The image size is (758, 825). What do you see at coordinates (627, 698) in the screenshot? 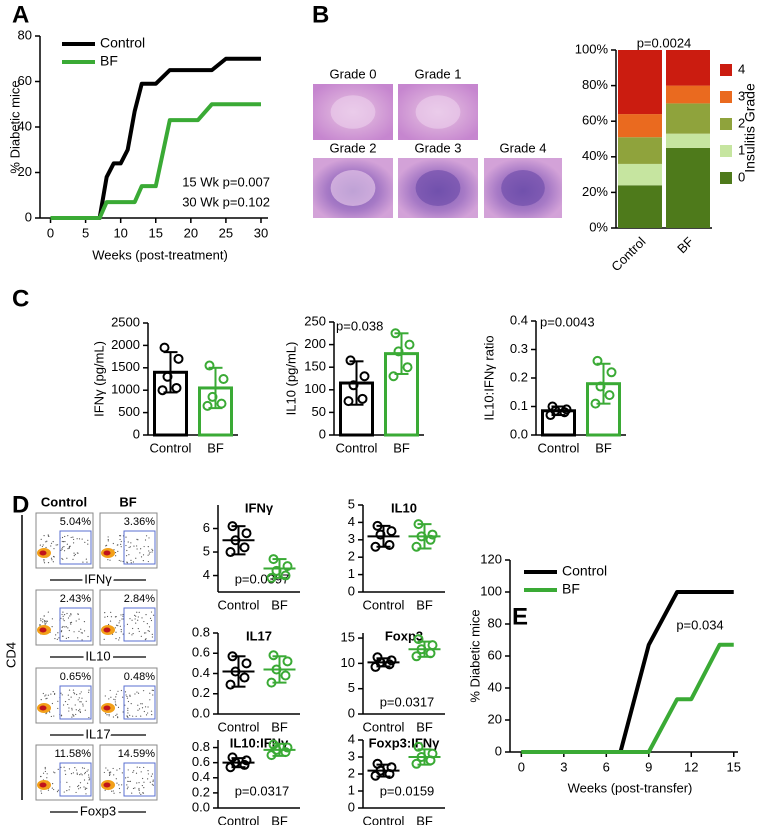
I see `series-line` at bounding box center [627, 698].